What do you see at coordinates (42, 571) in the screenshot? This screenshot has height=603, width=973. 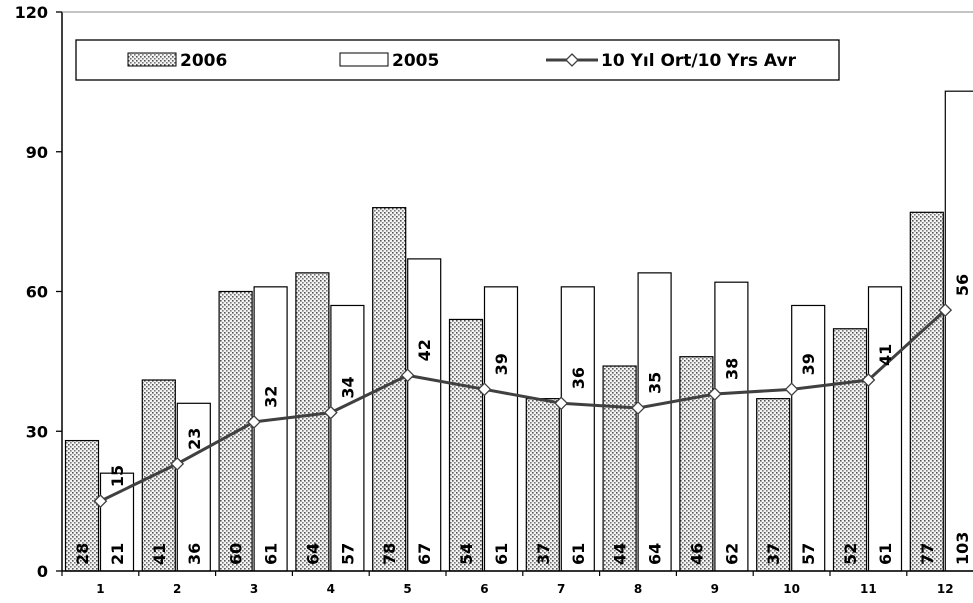 I see `y-tick-label: 0` at bounding box center [42, 571].